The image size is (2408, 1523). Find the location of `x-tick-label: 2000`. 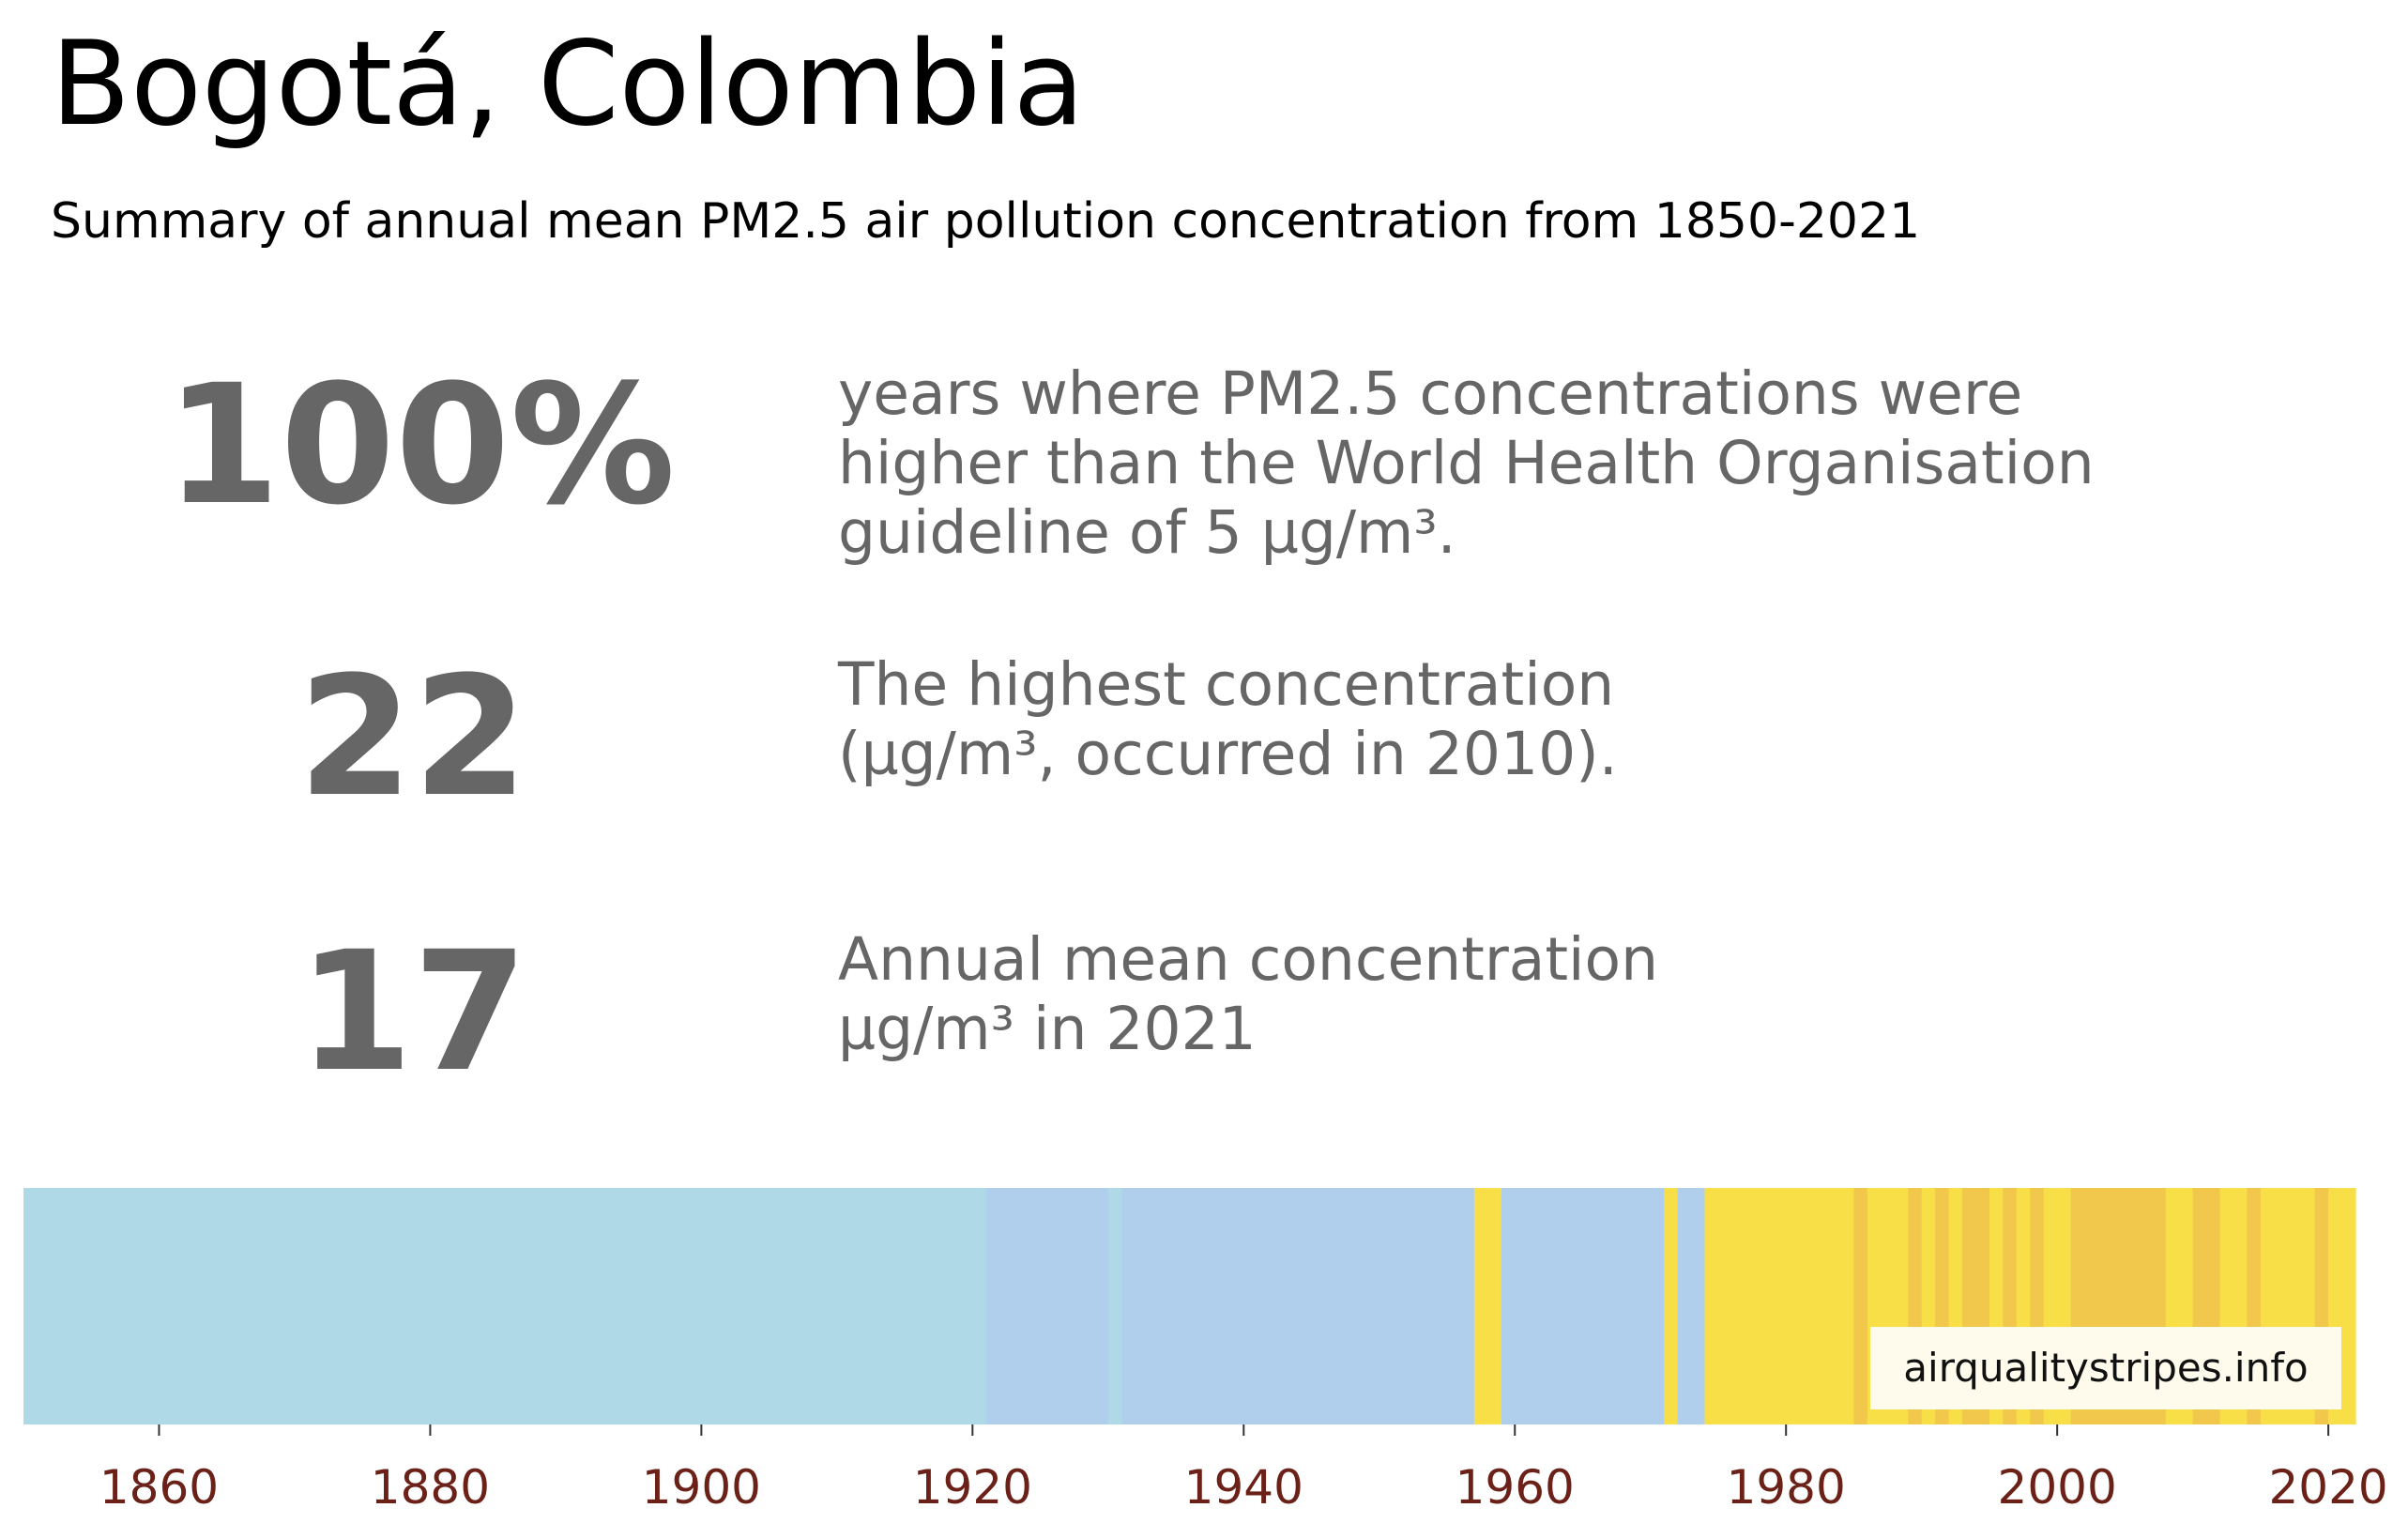

x-tick-label: 2000 is located at coordinates (2057, 1487).